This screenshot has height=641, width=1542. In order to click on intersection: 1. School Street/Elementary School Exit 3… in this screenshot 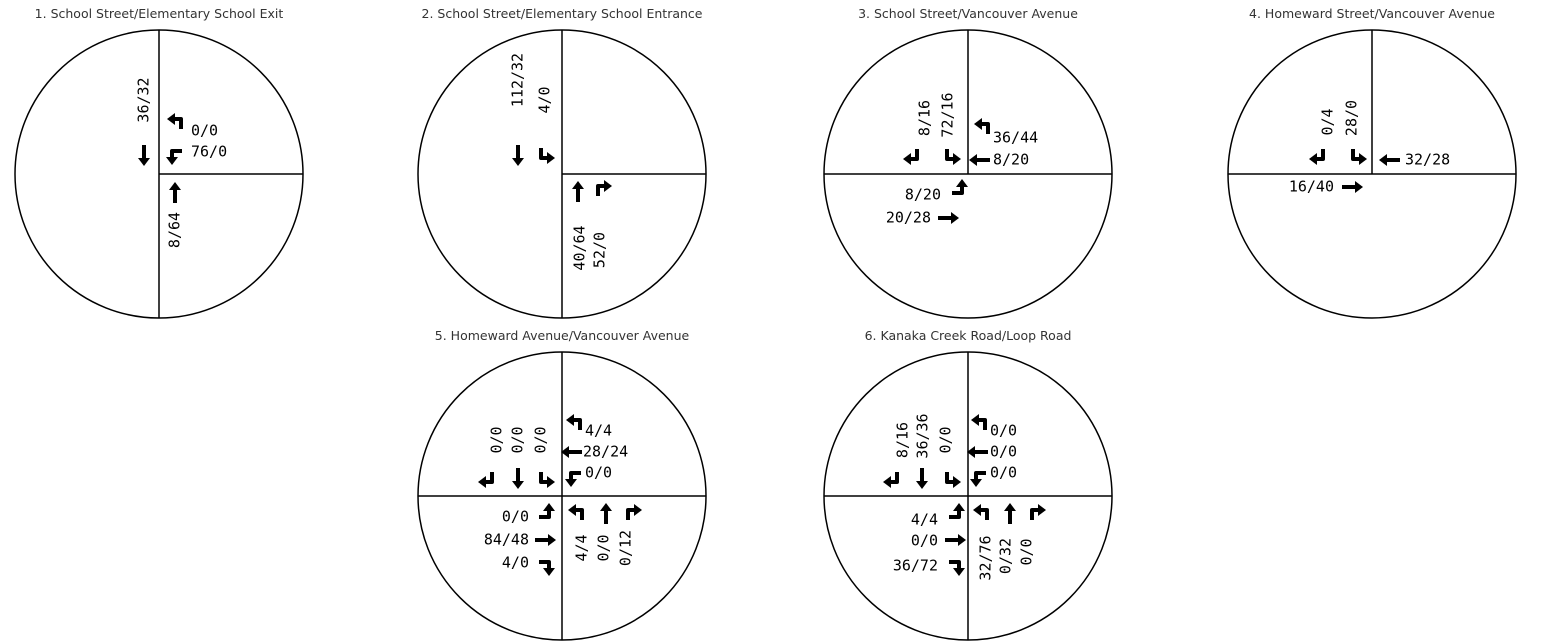, I will do `click(159, 162)`.